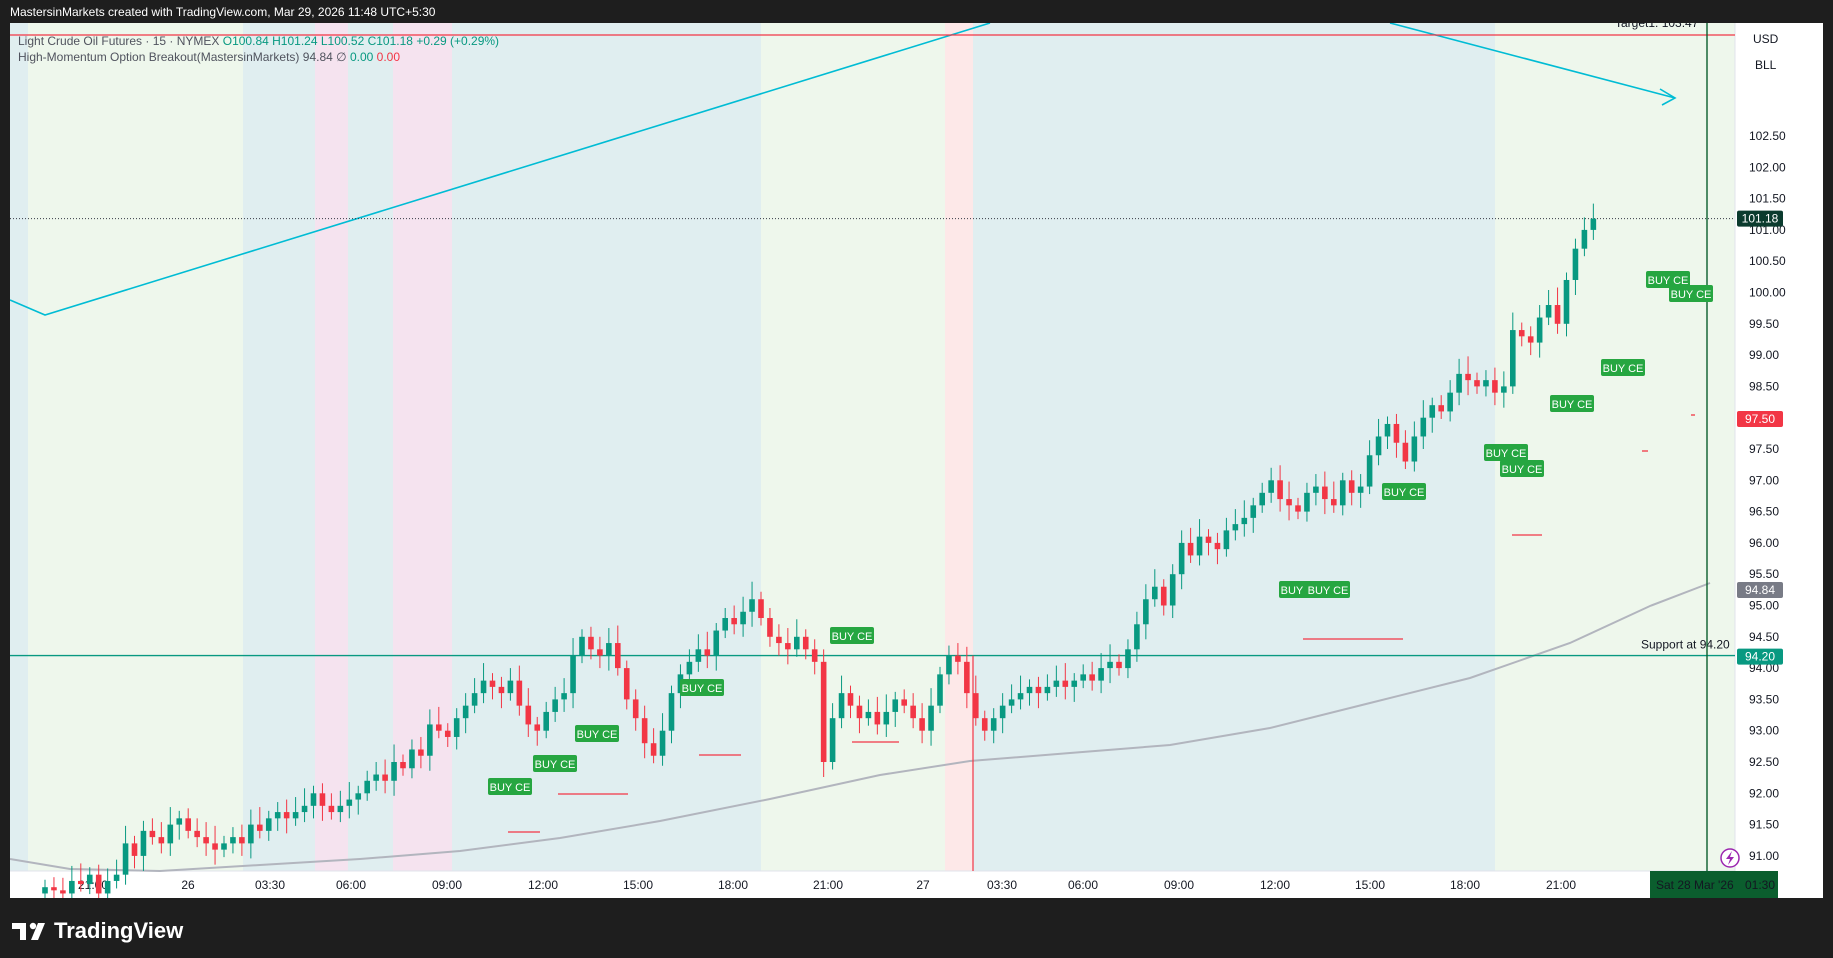 This screenshot has width=1833, height=958. I want to click on buy-ce-signal-6: BUY CE, so click(1328, 589).